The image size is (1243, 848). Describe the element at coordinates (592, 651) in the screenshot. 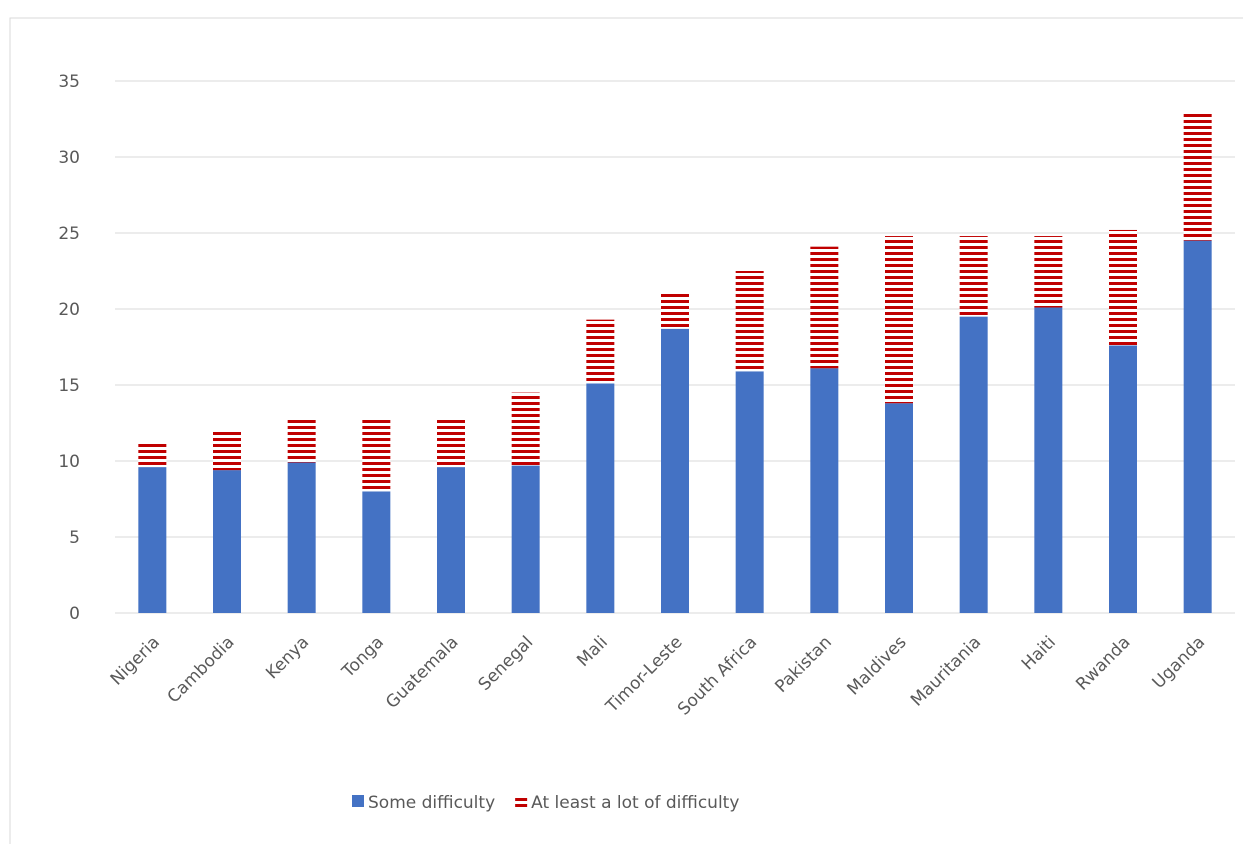

I see `x-tick-label: Mali` at that location.